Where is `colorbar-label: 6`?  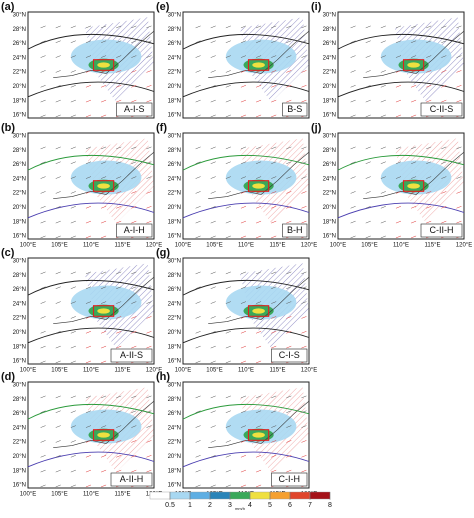 colorbar-label: 6 is located at coordinates (290, 505).